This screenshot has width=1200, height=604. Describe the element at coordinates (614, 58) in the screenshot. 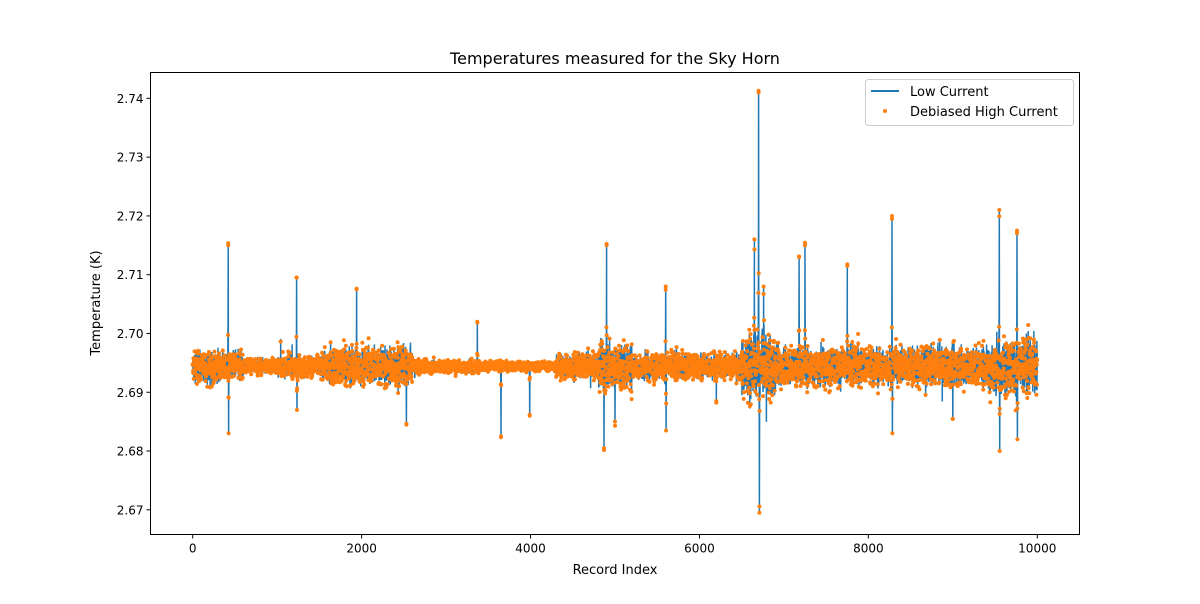

I see `chart-title: Temperatures measured for the Sky Horn` at that location.